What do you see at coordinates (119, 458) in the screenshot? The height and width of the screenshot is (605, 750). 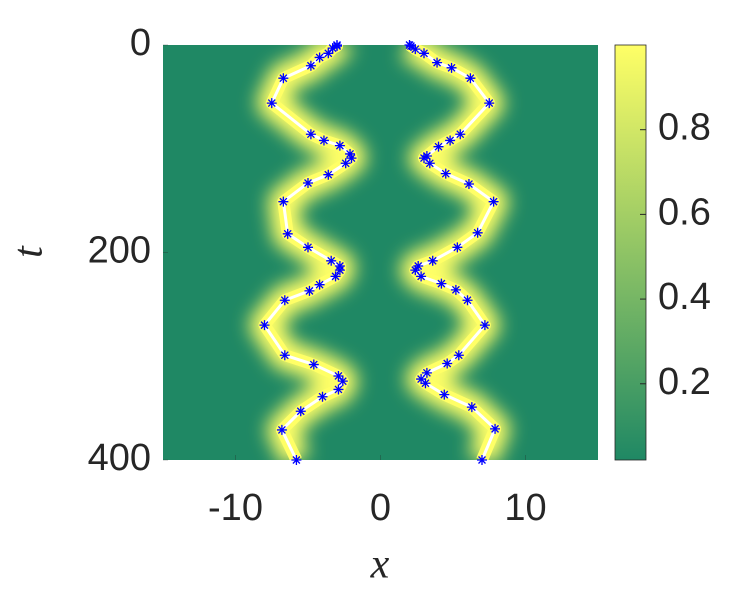 I see `y-tick-label: 400` at bounding box center [119, 458].